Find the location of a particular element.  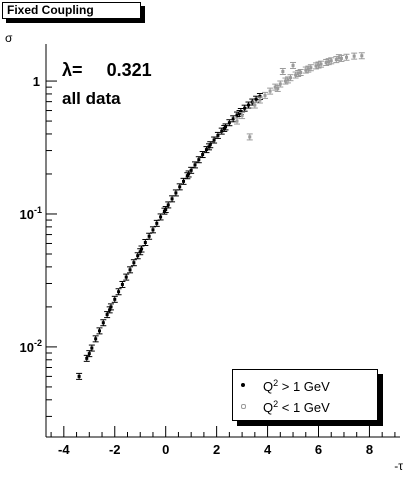

title-box: Fixed Coupling is located at coordinates (74, 13).